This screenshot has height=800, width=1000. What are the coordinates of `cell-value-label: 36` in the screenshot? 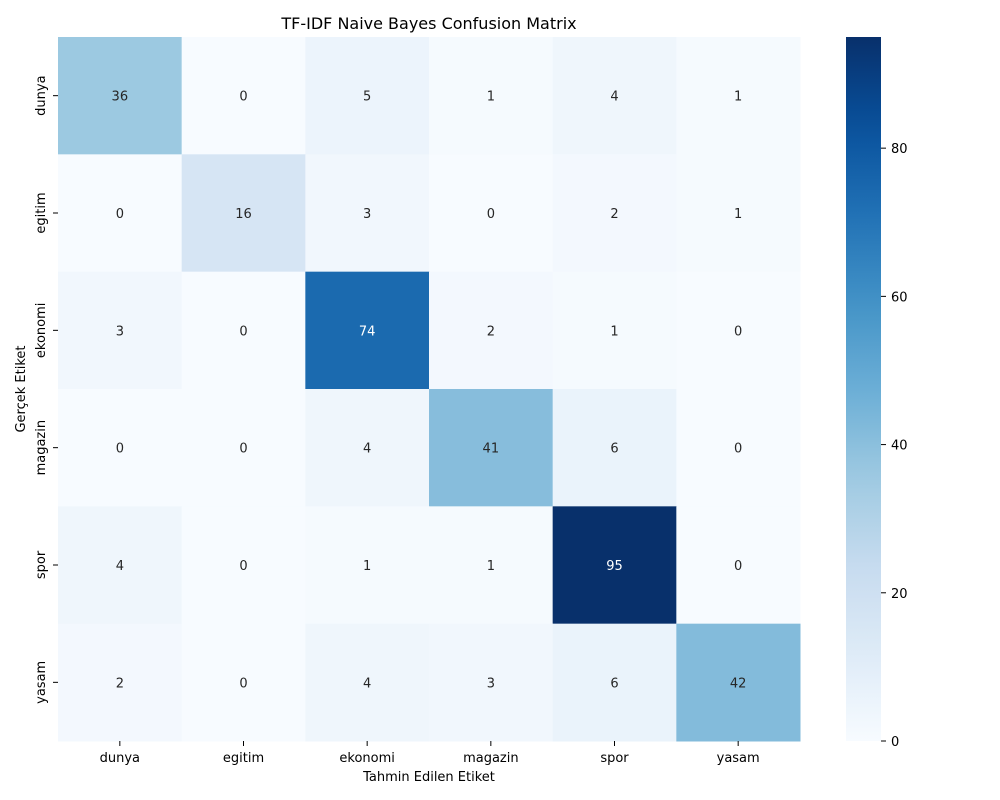 It's located at (120, 97).